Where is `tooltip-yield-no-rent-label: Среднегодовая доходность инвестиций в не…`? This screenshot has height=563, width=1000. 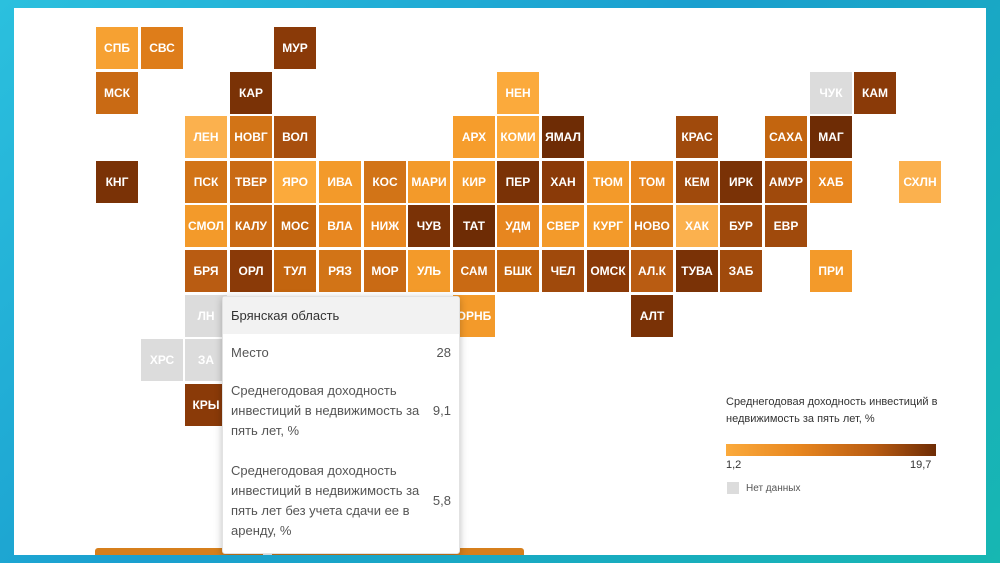
tooltip-yield-no-rent-label: Среднегодовая доходность инвестиций в не… is located at coordinates (325, 500).